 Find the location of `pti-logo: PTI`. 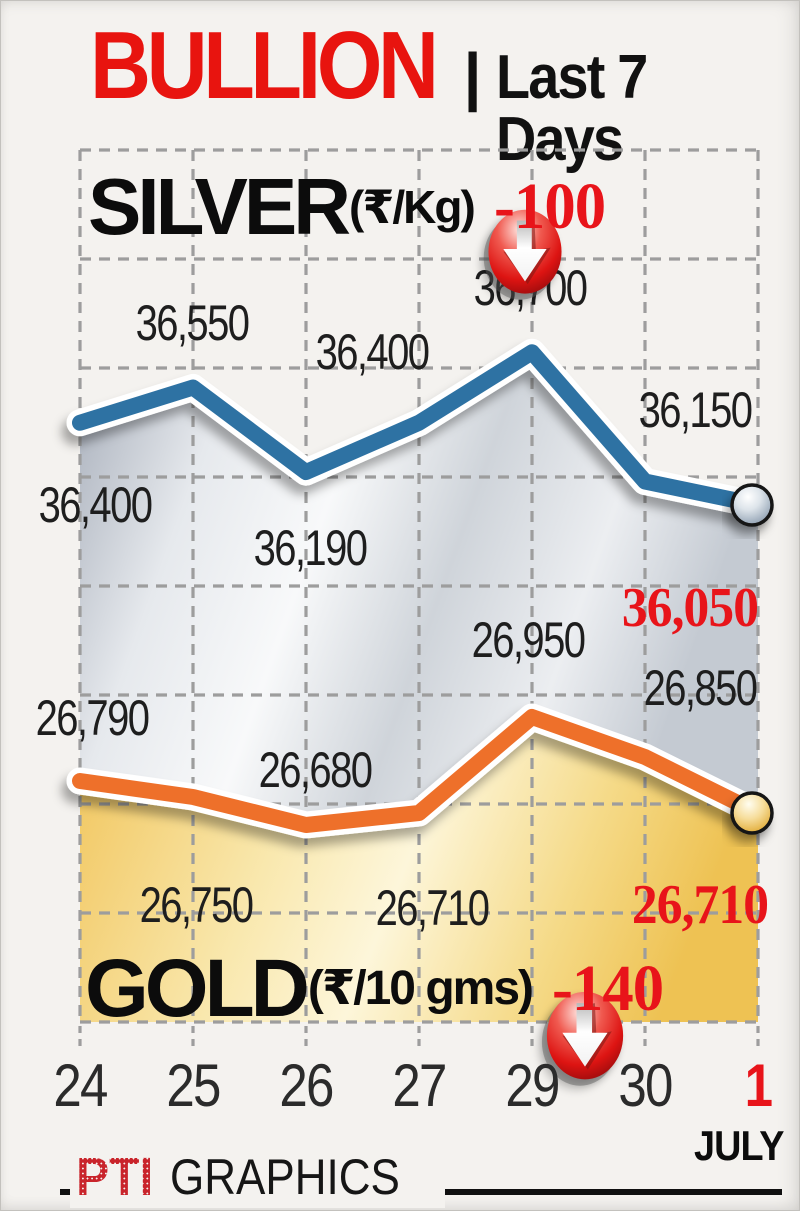

pti-logo: PTI is located at coordinates (115, 1177).